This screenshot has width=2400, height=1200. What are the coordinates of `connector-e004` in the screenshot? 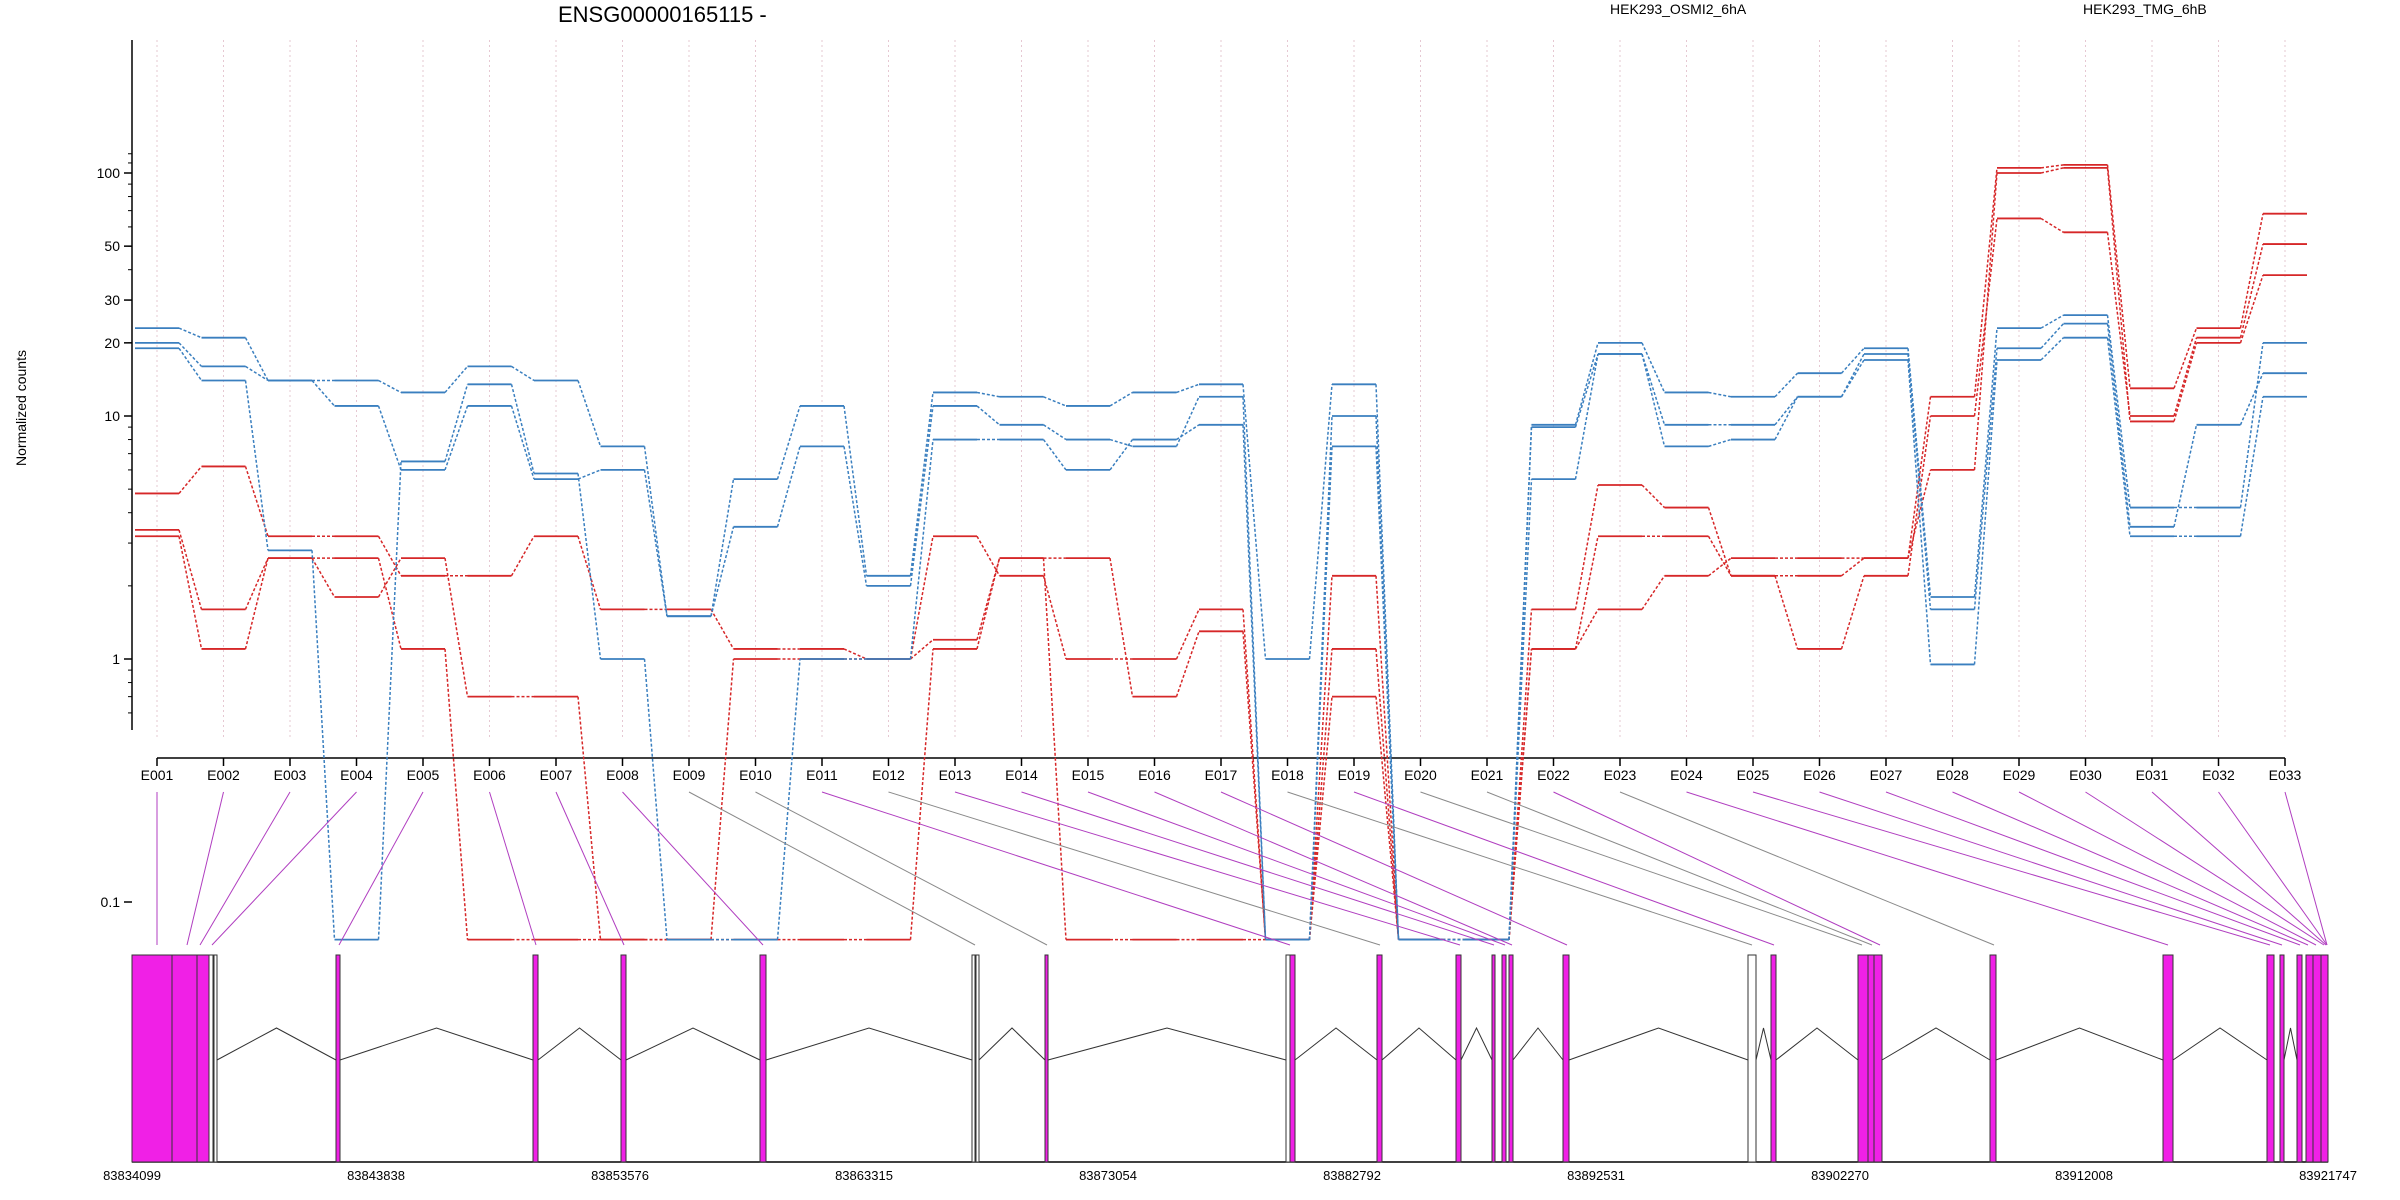 It's located at (284, 868).